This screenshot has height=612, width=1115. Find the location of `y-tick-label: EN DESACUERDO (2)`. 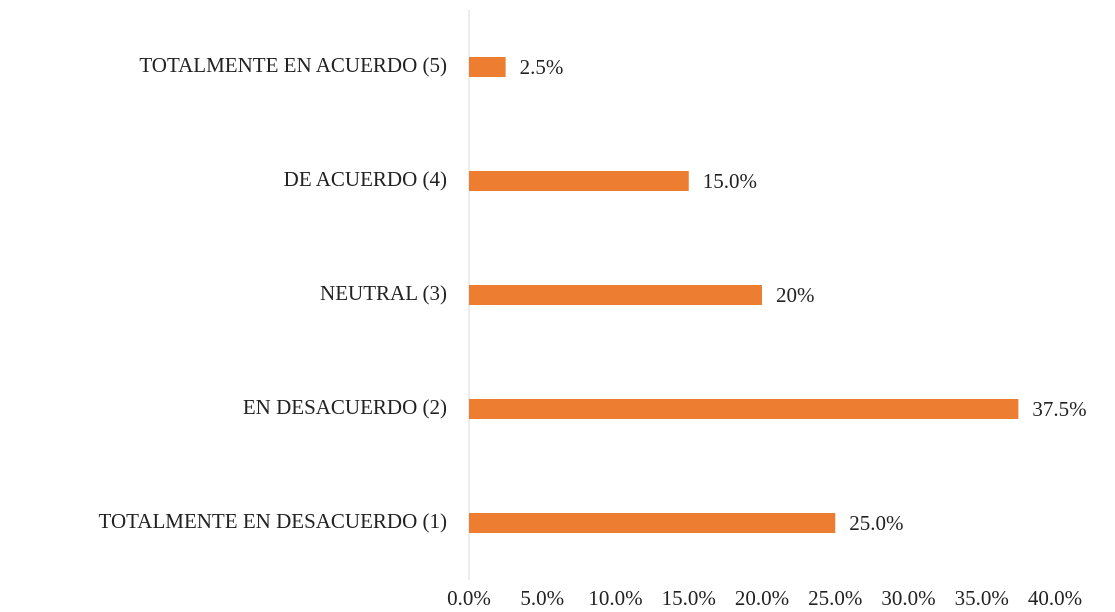

y-tick-label: EN DESACUERDO (2) is located at coordinates (345, 407).